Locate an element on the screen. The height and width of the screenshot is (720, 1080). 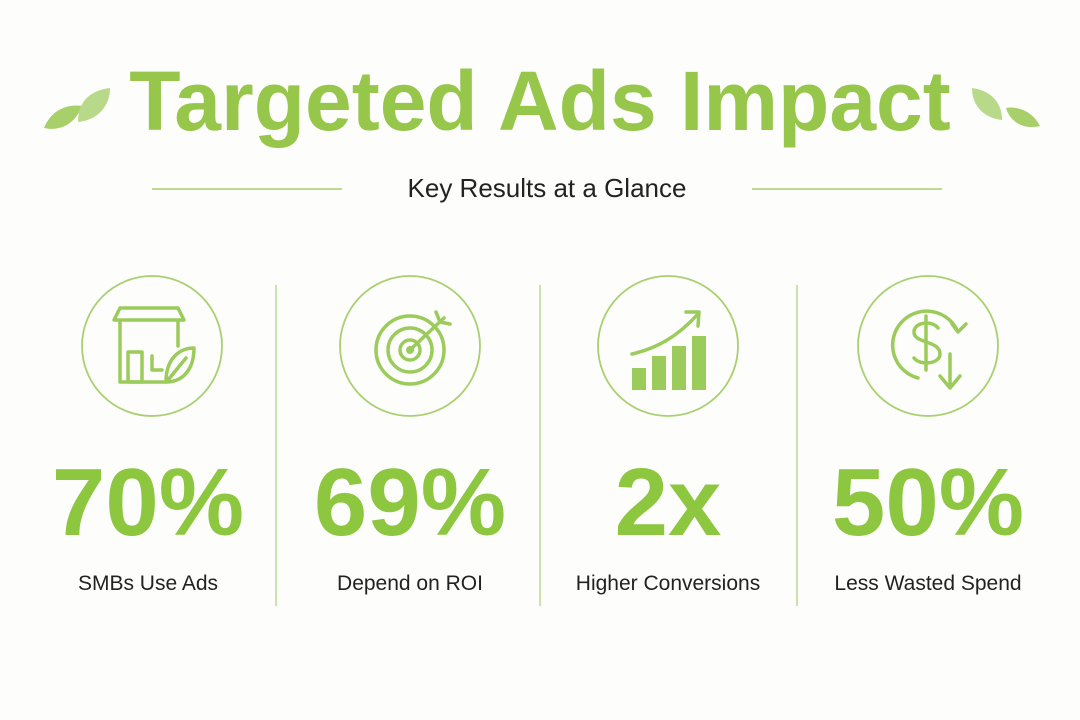
stat-label: Depend on ROI is located at coordinates (410, 583).